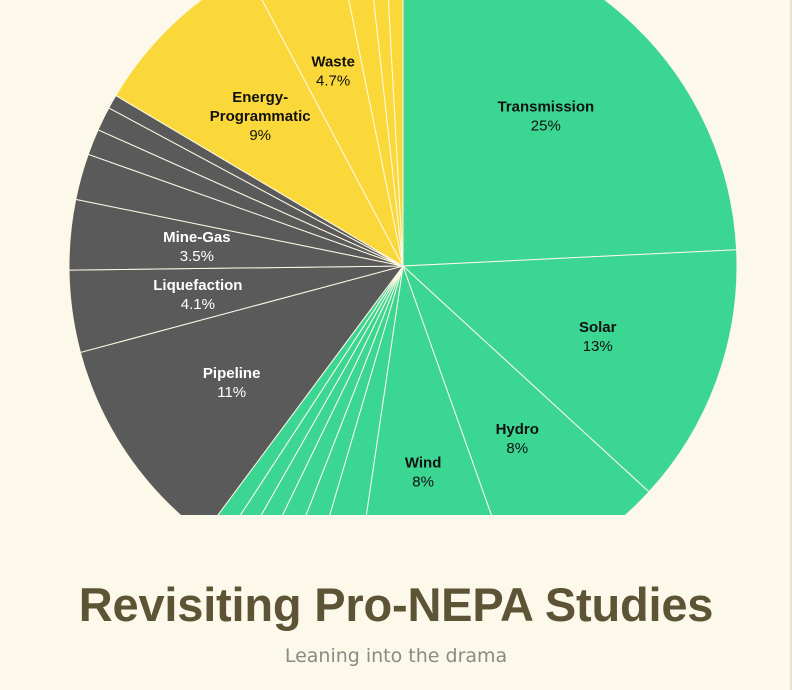 Image resolution: width=792 pixels, height=690 pixels. What do you see at coordinates (197, 285) in the screenshot?
I see `slice-label-liquefaction: Liquefaction` at bounding box center [197, 285].